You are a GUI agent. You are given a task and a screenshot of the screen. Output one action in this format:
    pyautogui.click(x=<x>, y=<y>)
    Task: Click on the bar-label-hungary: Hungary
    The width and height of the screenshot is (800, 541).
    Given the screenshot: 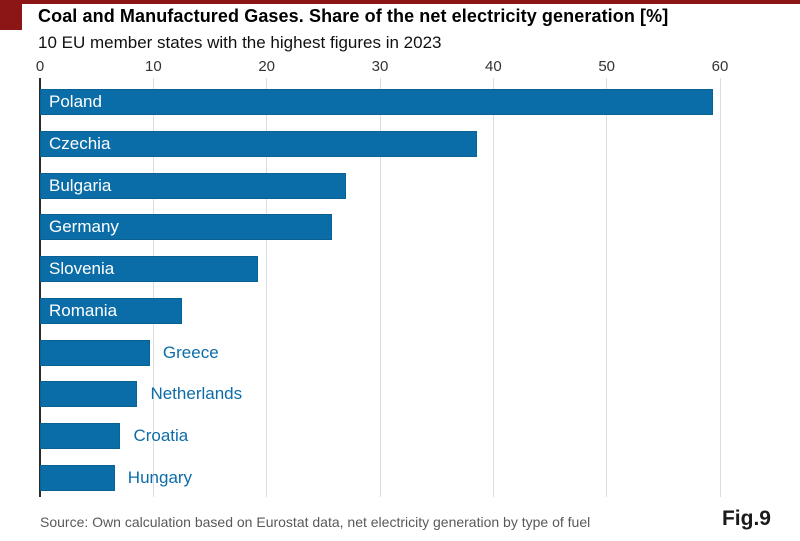 What is the action you would take?
    pyautogui.click(x=160, y=478)
    